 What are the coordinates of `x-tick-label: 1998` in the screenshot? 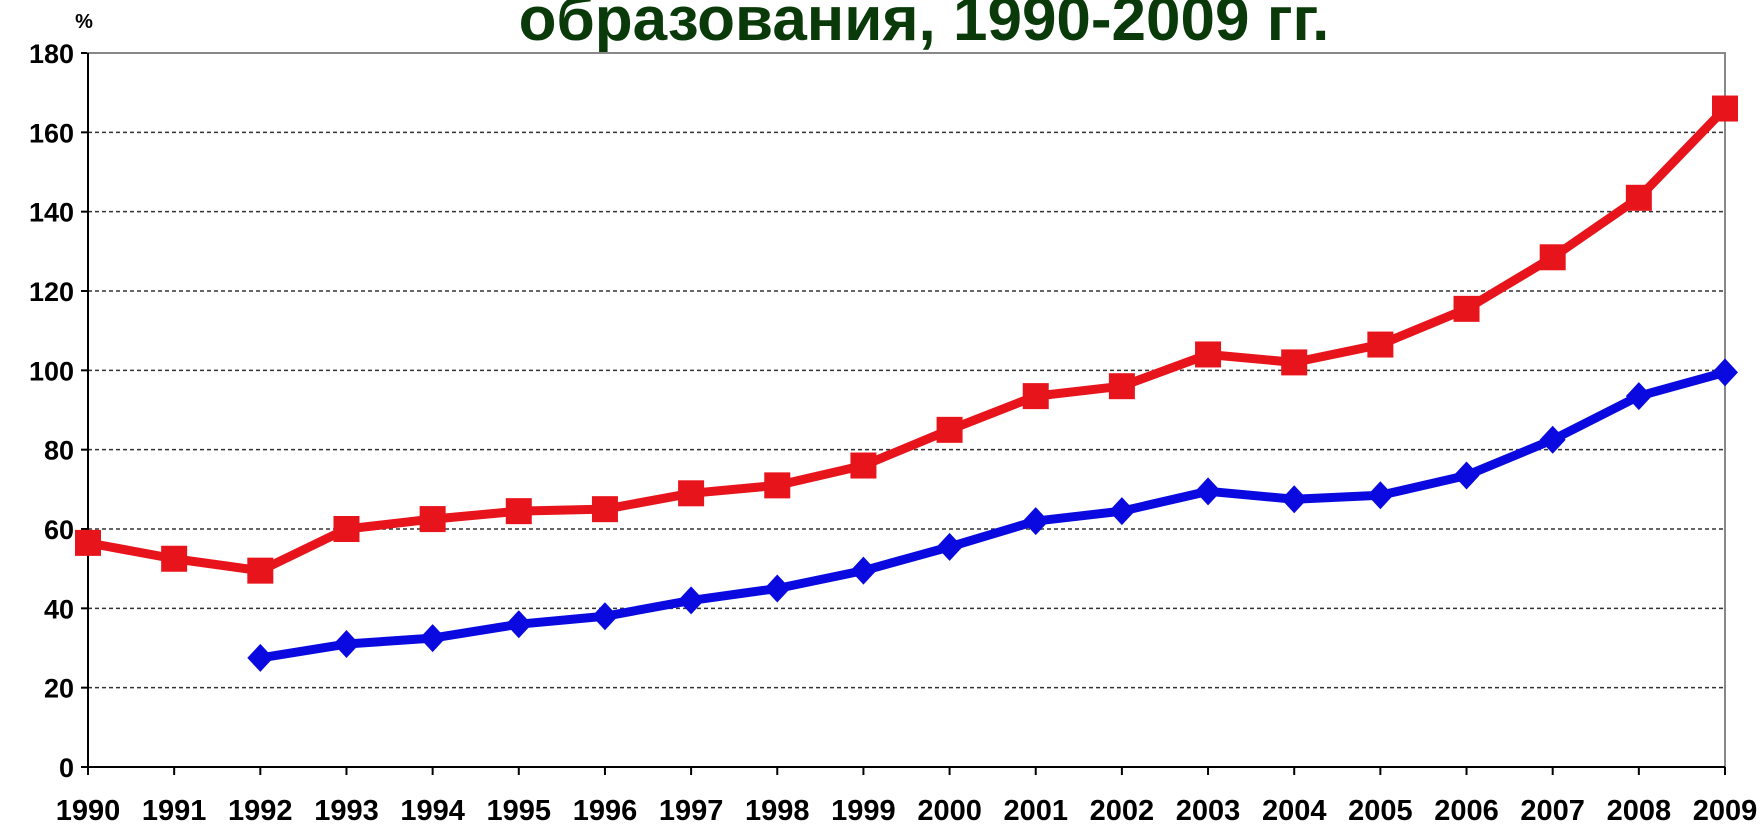 It's located at (777, 811).